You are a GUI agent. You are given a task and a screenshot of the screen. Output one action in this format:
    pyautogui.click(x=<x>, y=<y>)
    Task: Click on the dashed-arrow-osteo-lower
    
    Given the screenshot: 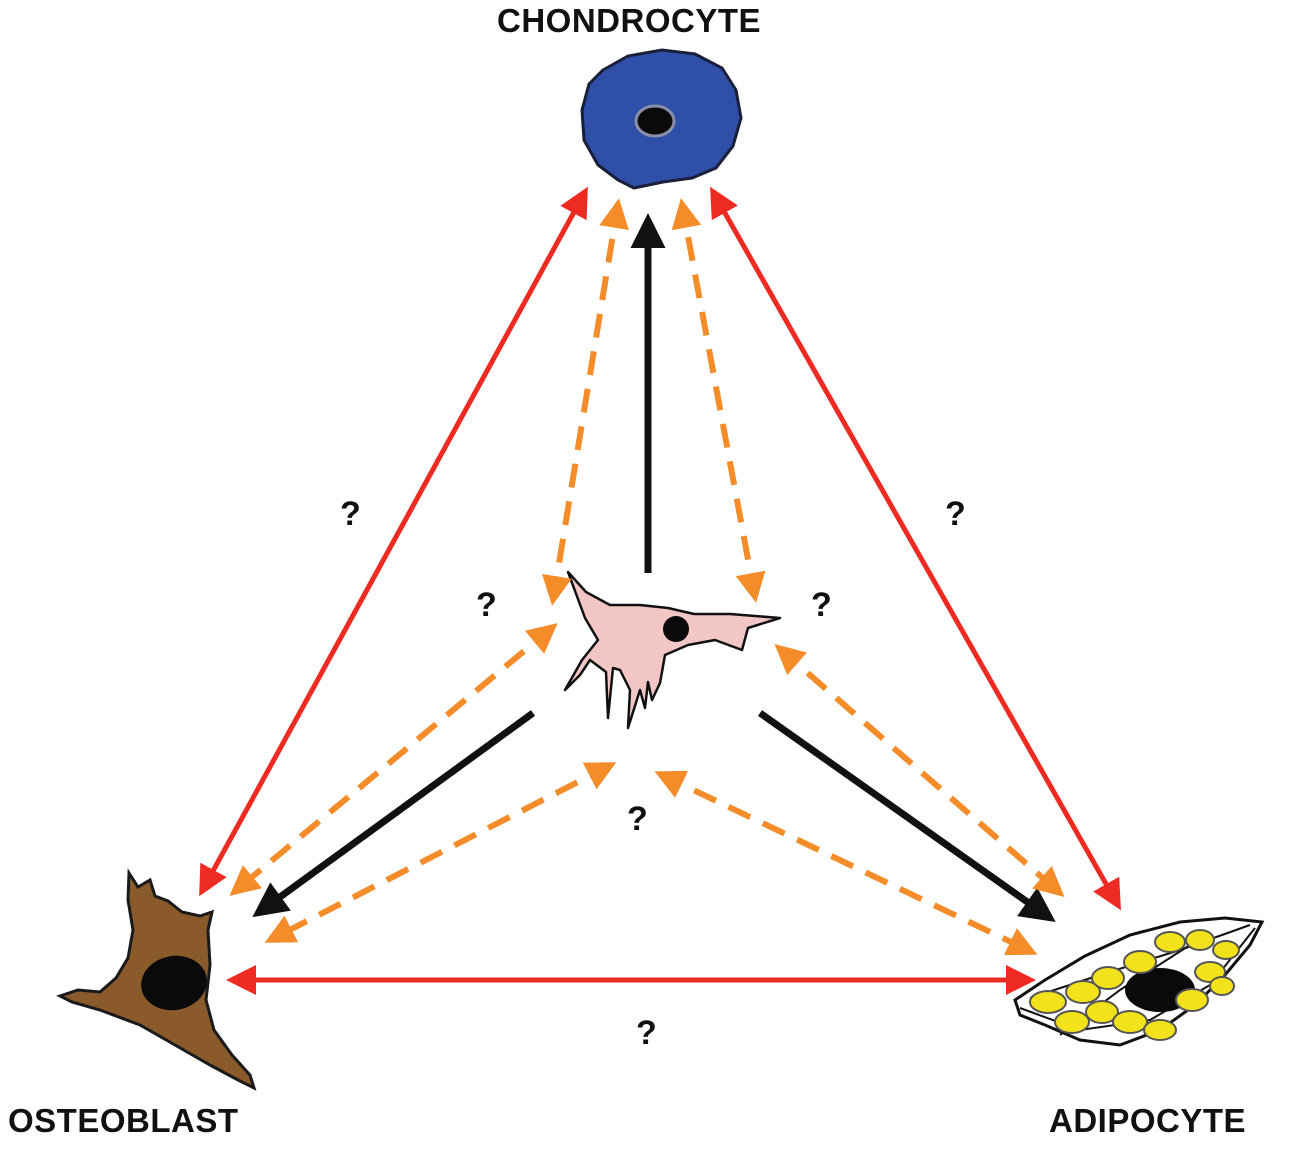 What is the action you would take?
    pyautogui.click(x=440, y=852)
    